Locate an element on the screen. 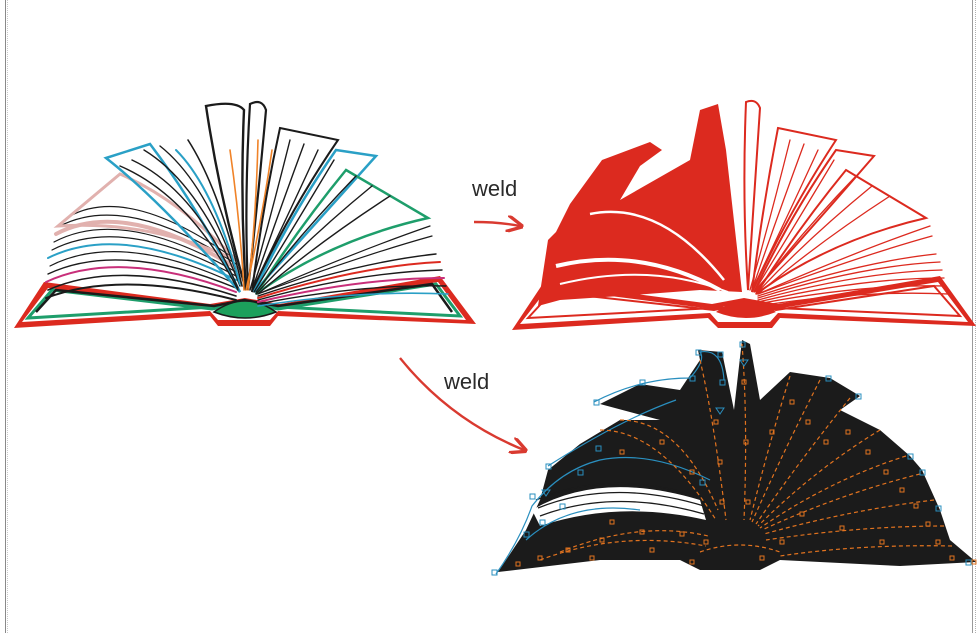 This screenshot has height=633, width=980. page-guide-right is located at coordinates (976, 316).